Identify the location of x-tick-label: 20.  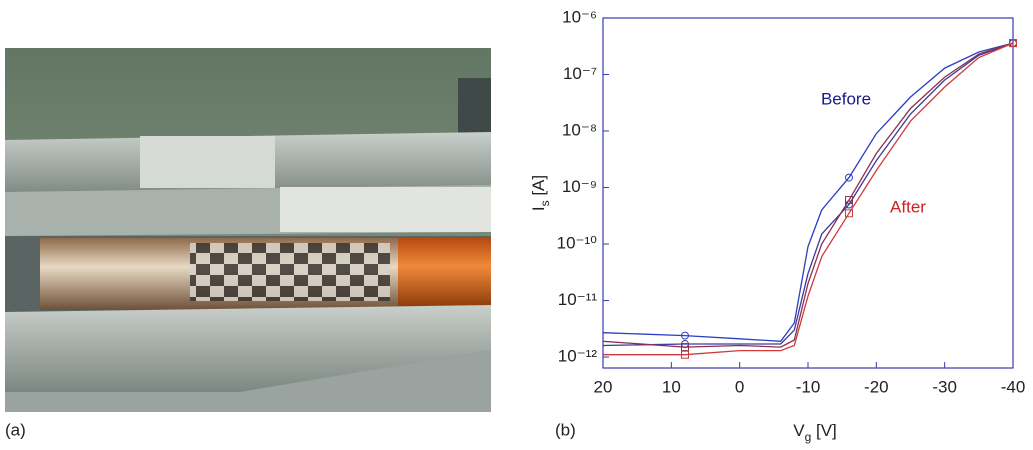
(603, 386).